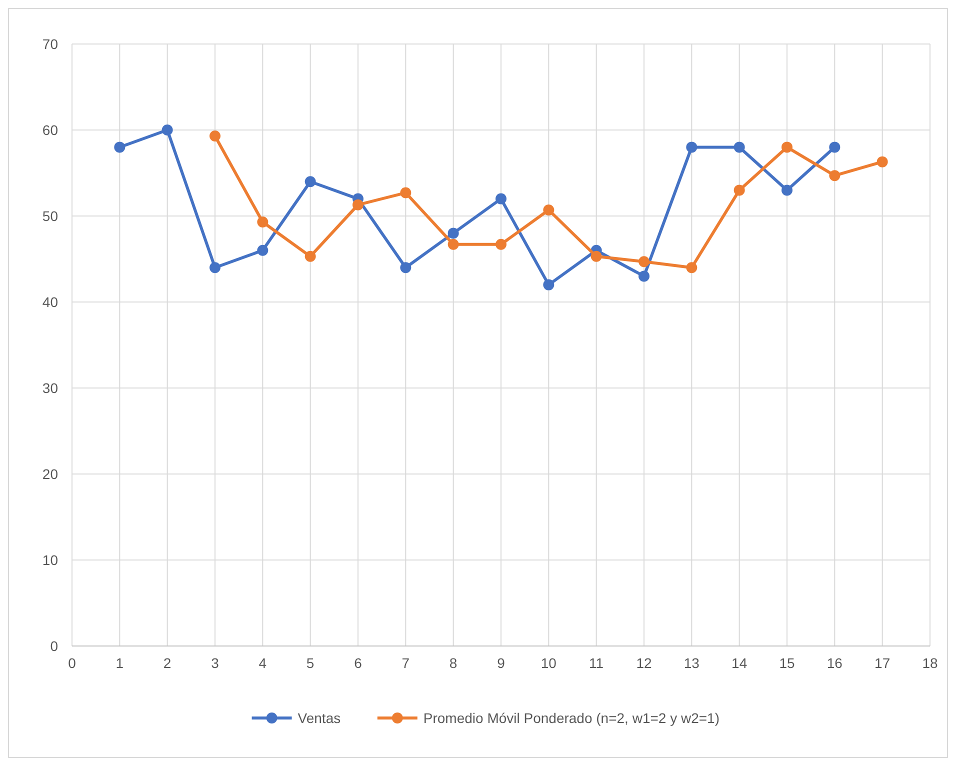  What do you see at coordinates (644, 663) in the screenshot?
I see `x-tick-label: 12` at bounding box center [644, 663].